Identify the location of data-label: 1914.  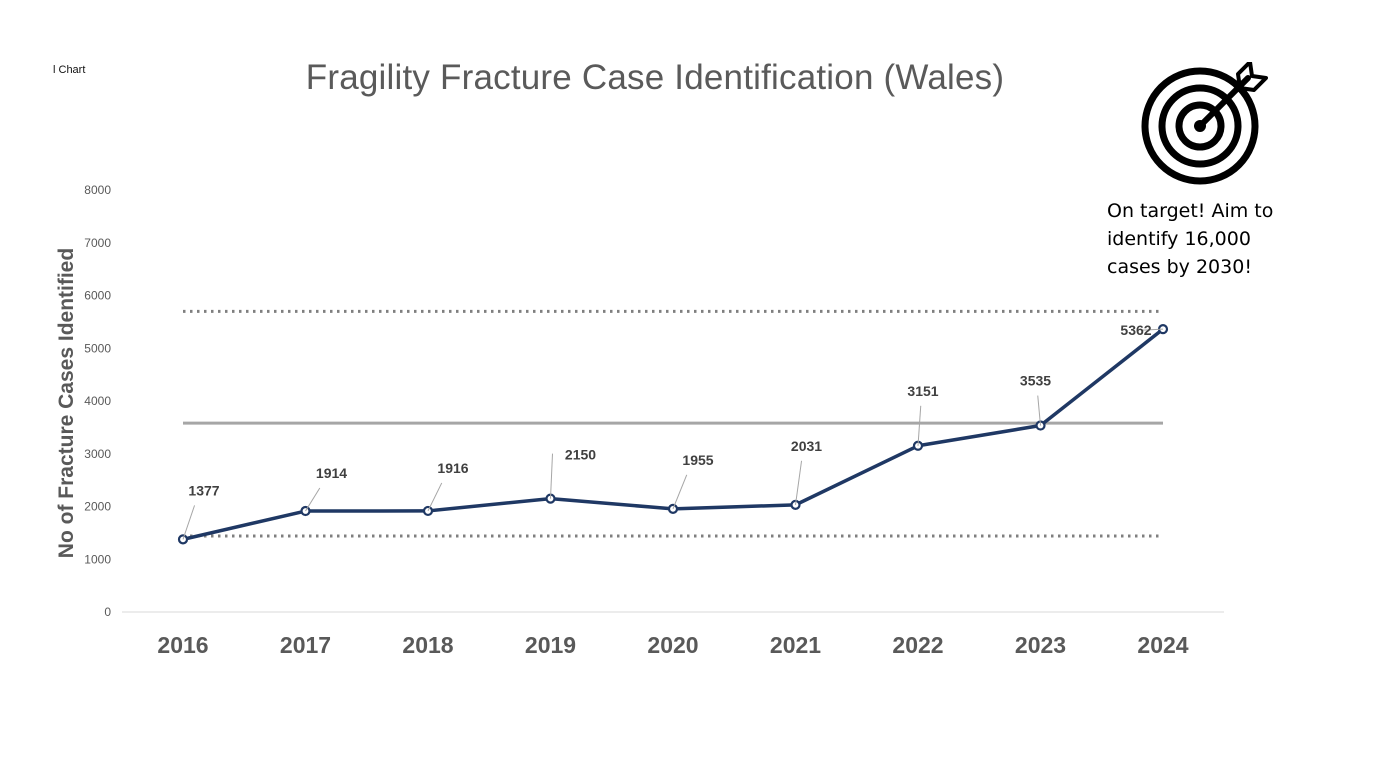
(331, 473).